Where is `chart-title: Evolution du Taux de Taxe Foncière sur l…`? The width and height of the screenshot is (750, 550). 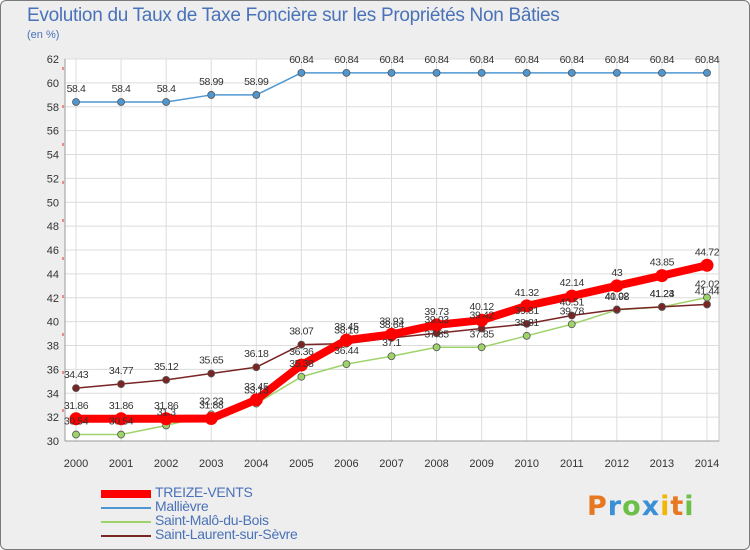
chart-title: Evolution du Taux de Taxe Foncière sur l… is located at coordinates (293, 15).